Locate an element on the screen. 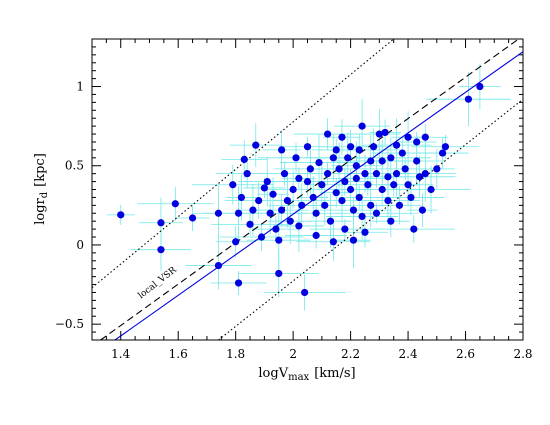 The image size is (550, 425). y-axis-label: logrd [kpc] is located at coordinates (41, 189).